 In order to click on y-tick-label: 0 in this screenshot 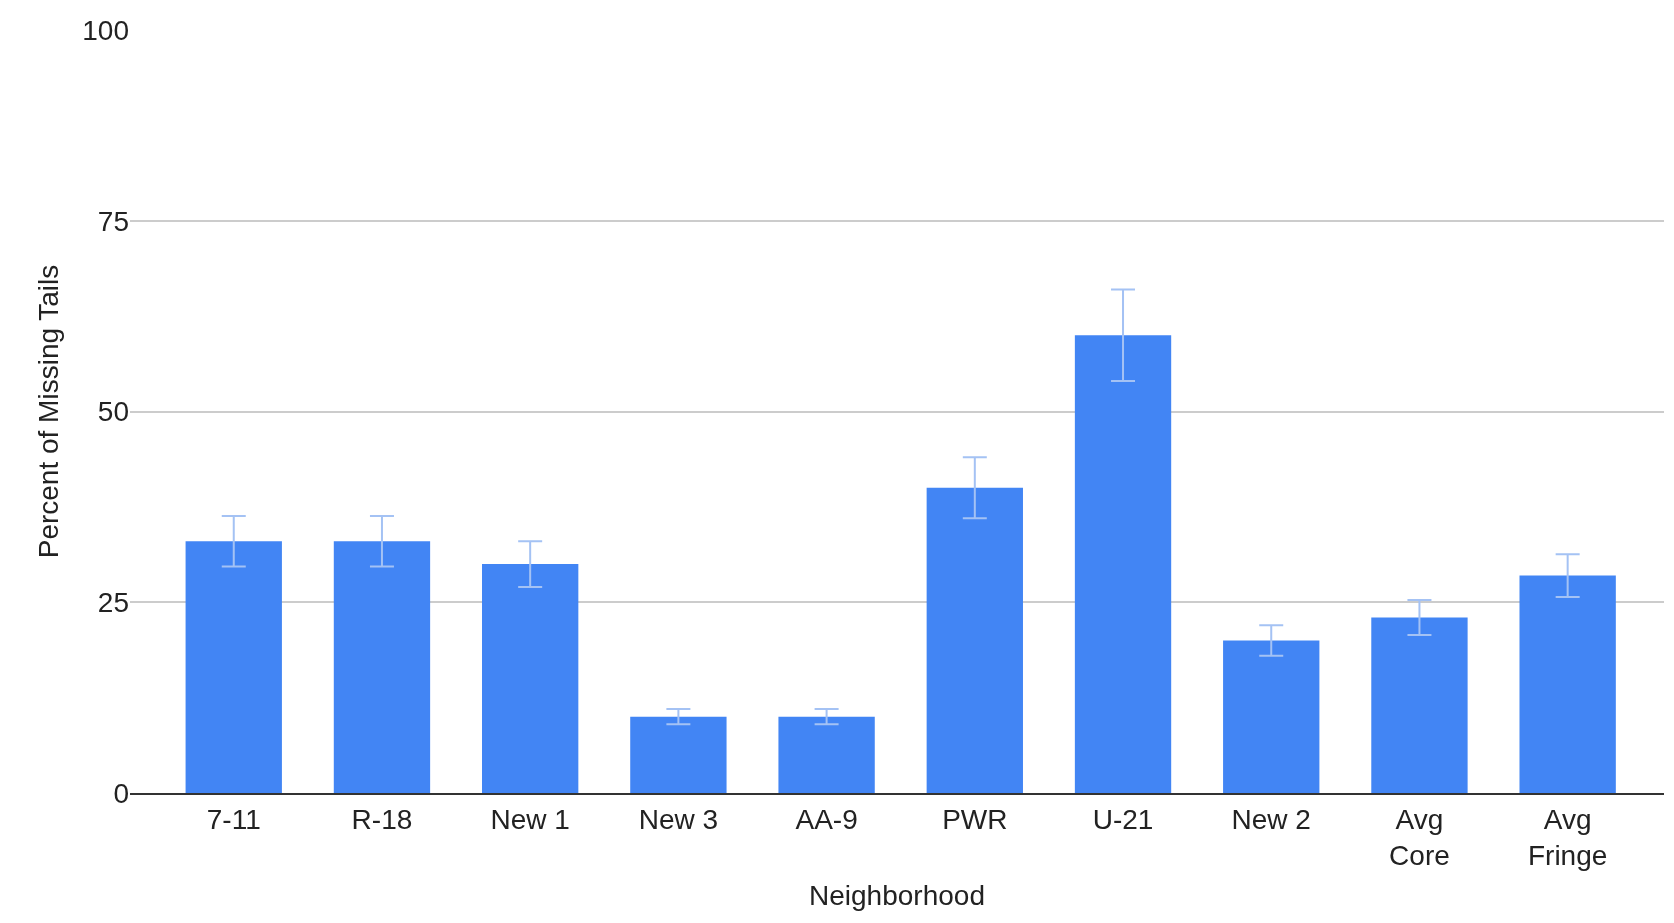, I will do `click(121, 793)`.